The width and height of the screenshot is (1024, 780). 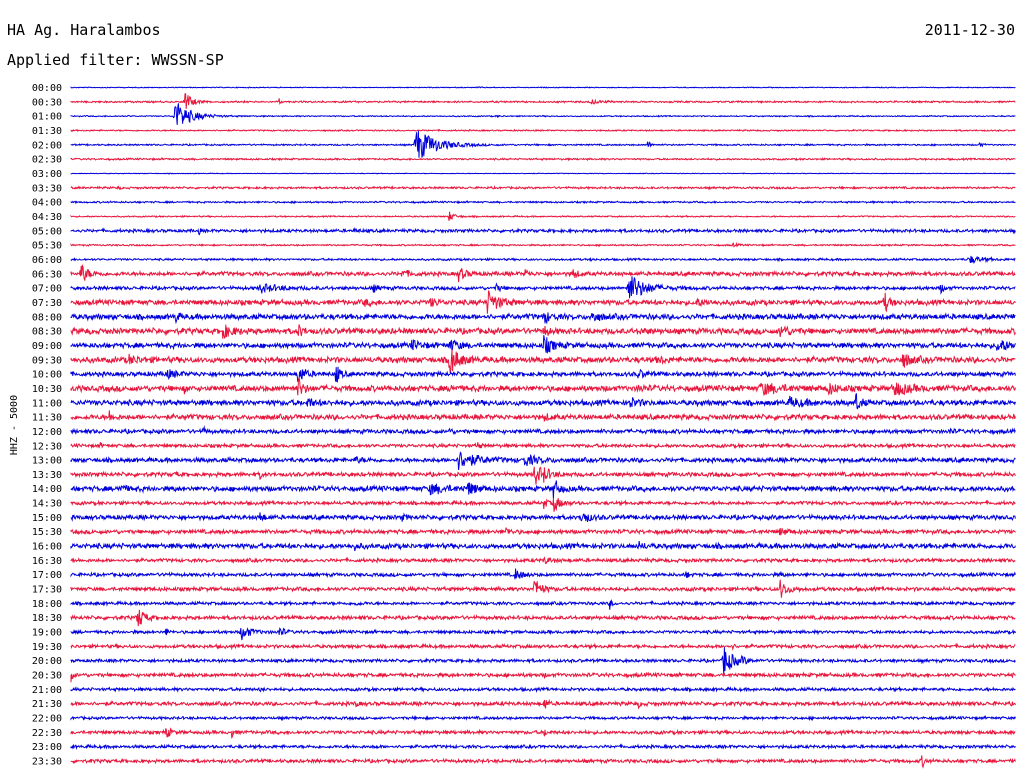 What do you see at coordinates (47, 88) in the screenshot?
I see `row-time-label: 00:00` at bounding box center [47, 88].